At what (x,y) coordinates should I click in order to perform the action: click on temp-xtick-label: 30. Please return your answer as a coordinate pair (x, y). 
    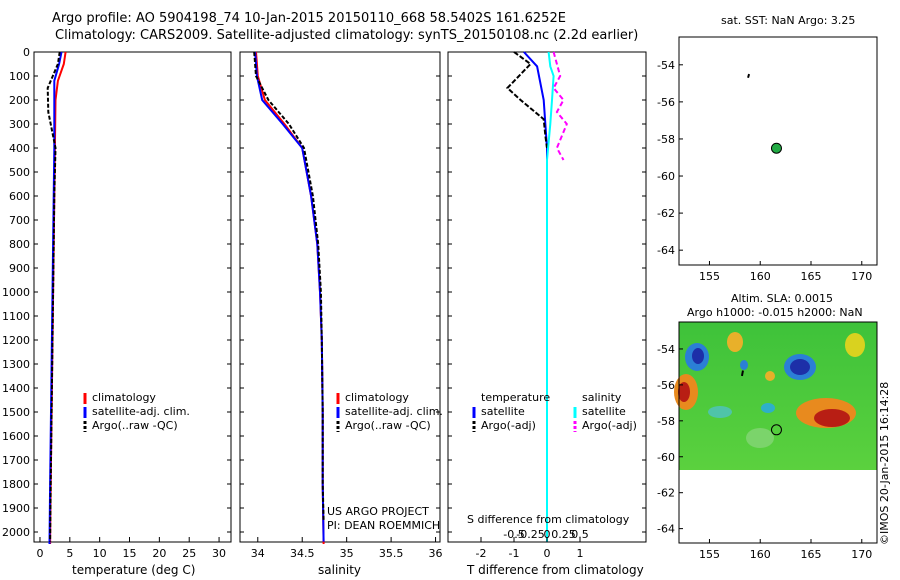
    Looking at the image, I should click on (219, 553).